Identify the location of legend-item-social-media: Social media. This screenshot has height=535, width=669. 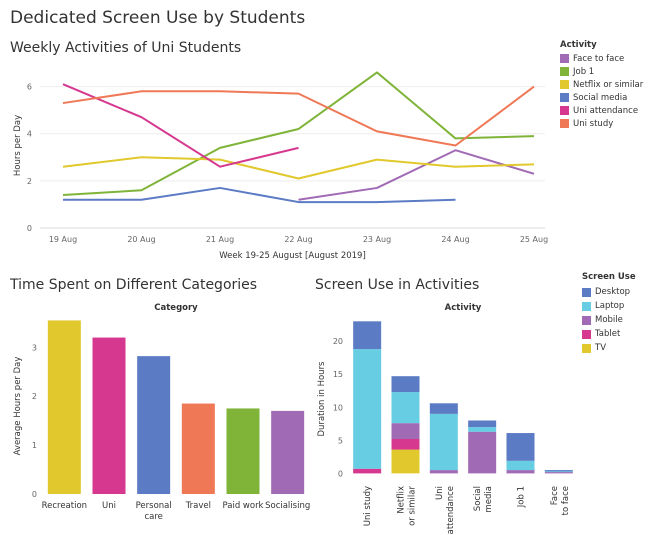
(601, 97).